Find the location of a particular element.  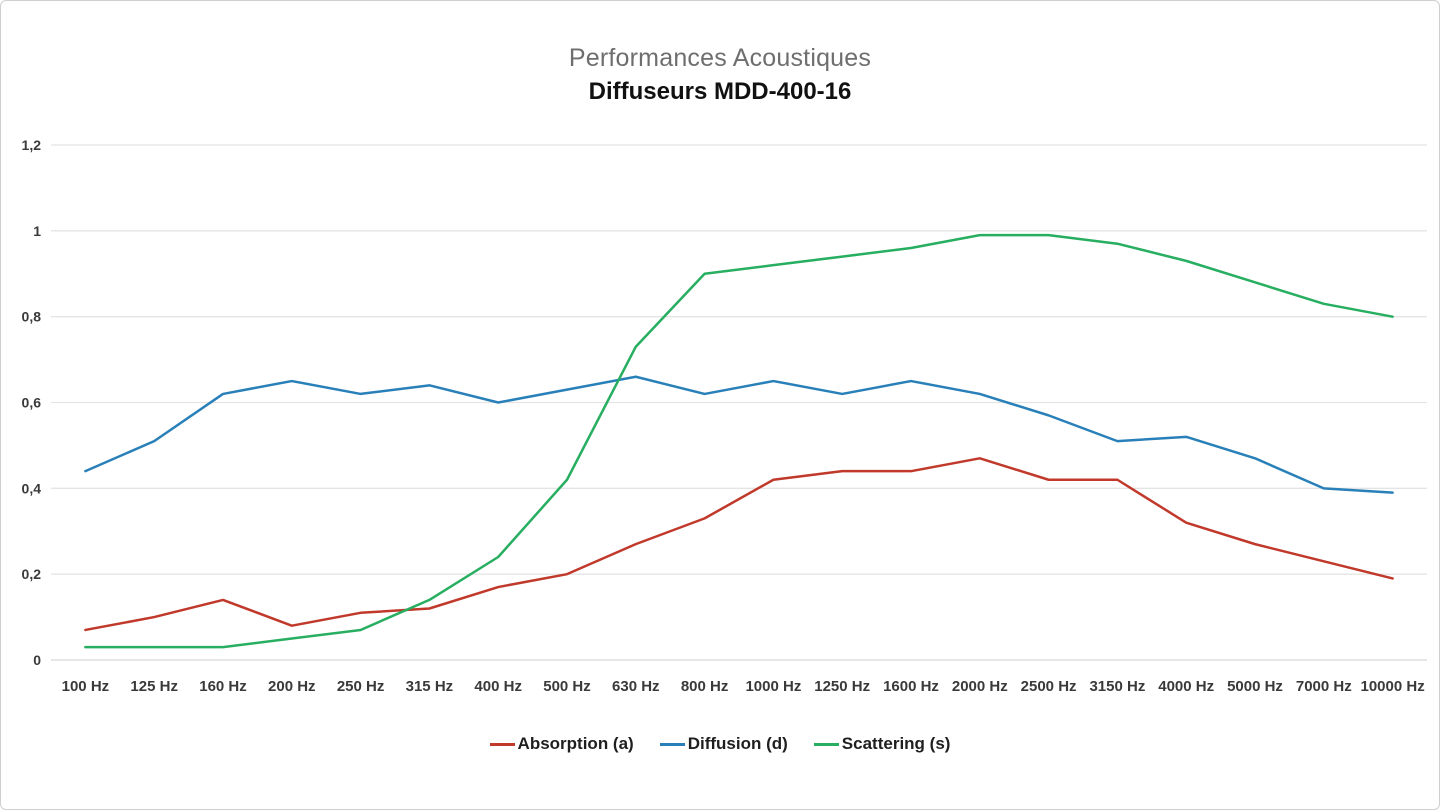

x-tick-label: 1250 Hz is located at coordinates (842, 686).